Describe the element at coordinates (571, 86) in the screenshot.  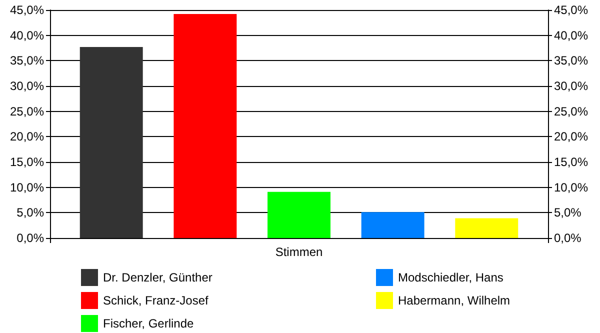
I see `text: 30,0%` at that location.